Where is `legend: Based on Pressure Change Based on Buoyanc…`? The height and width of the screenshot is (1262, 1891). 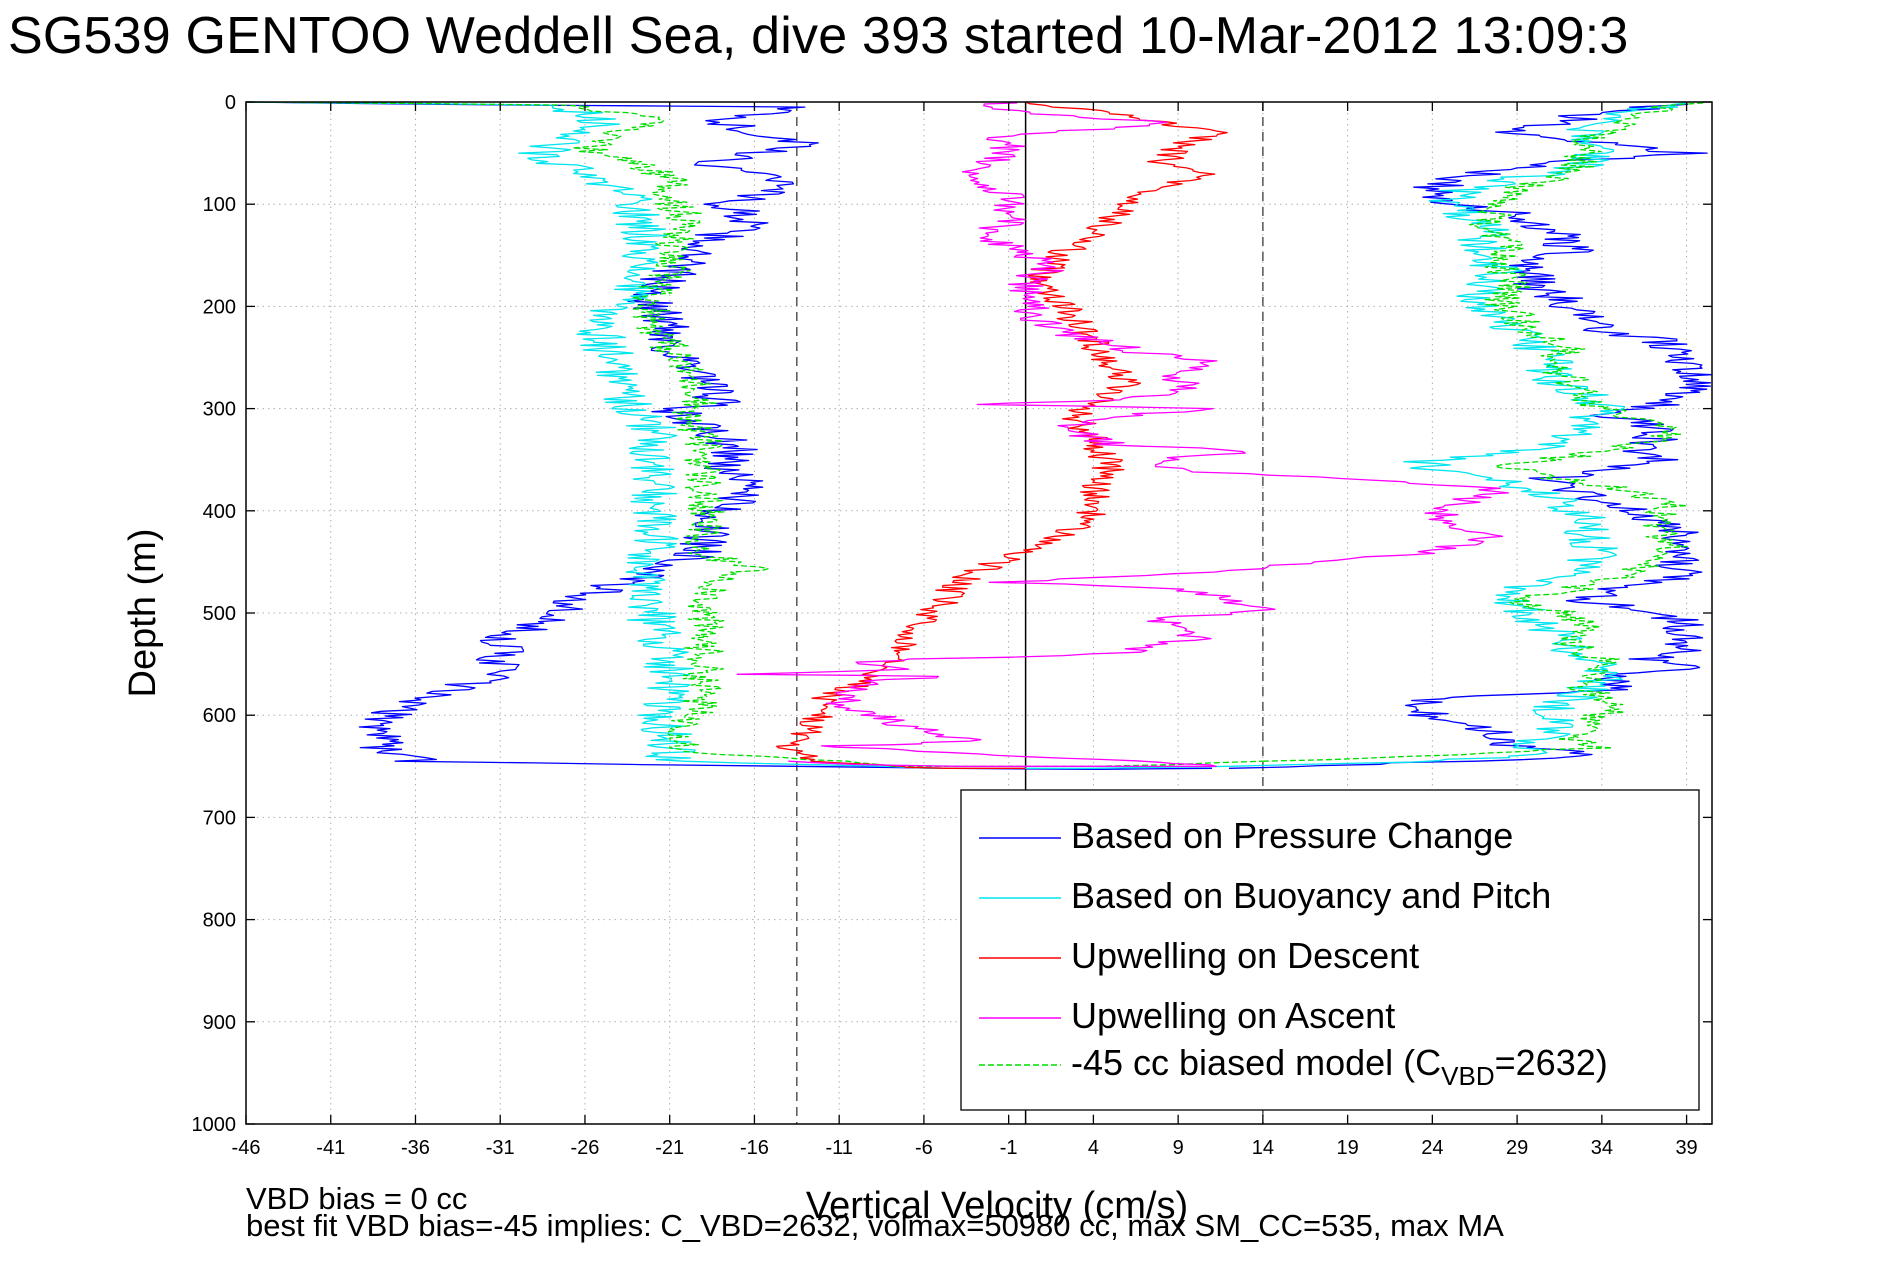
legend: Based on Pressure Change Based on Buoyanc… is located at coordinates (1330, 950).